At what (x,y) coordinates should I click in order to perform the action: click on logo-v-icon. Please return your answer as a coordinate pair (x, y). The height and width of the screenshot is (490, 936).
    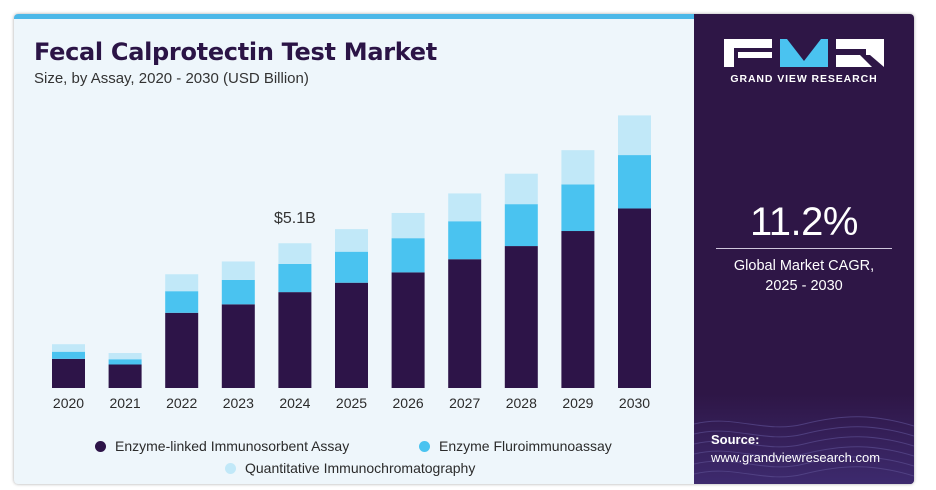
    Looking at the image, I should click on (804, 53).